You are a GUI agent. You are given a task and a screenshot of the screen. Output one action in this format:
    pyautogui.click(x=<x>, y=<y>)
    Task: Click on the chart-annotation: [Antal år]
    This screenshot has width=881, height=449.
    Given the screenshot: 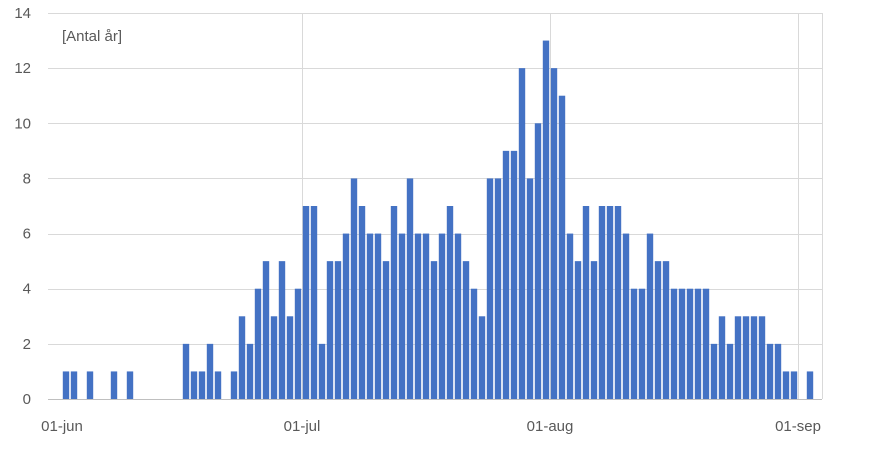 What is the action you would take?
    pyautogui.click(x=92, y=36)
    